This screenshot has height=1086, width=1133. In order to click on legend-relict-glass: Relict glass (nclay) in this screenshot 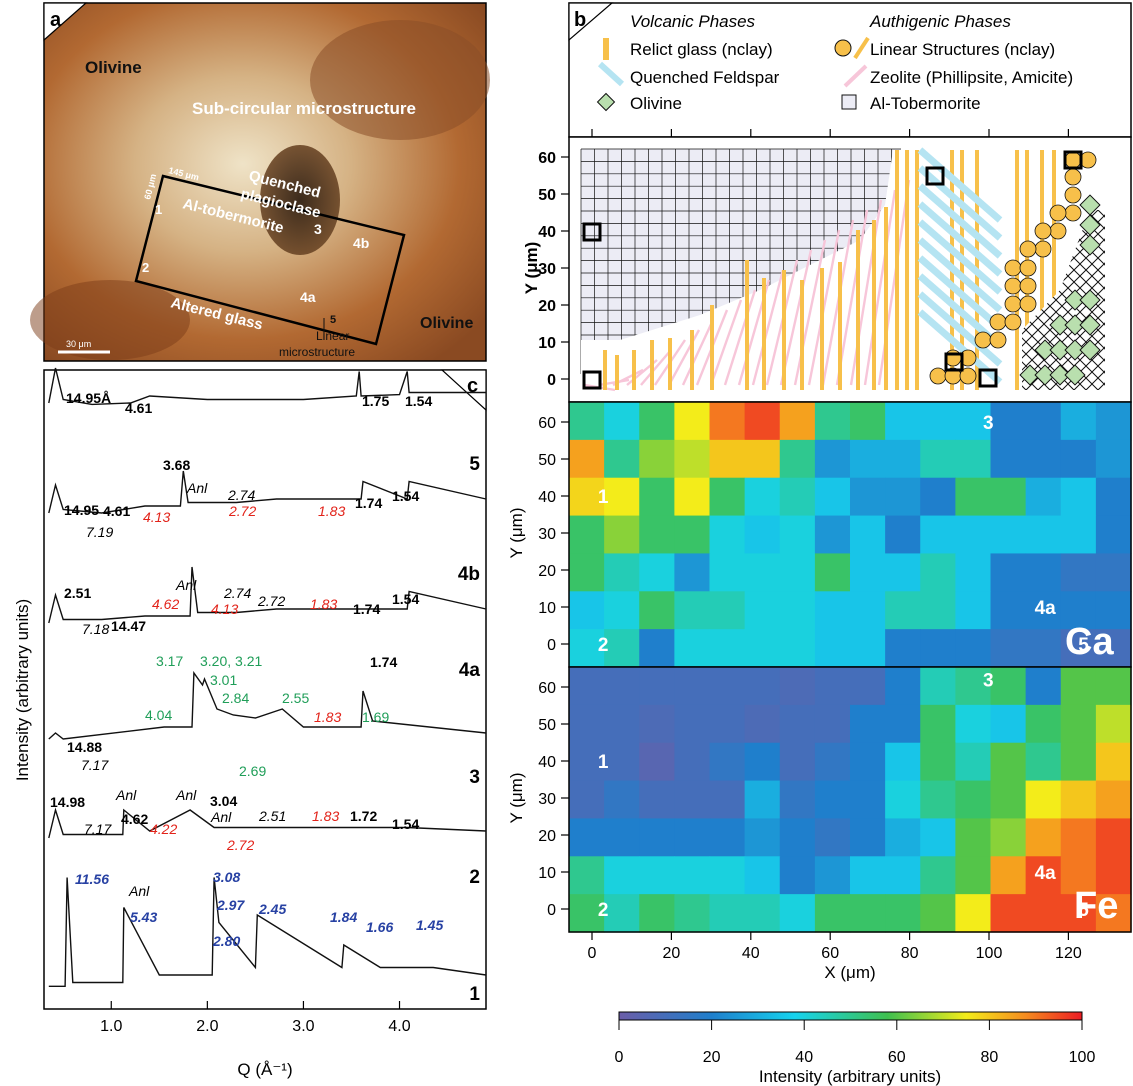, I will do `click(701, 49)`.